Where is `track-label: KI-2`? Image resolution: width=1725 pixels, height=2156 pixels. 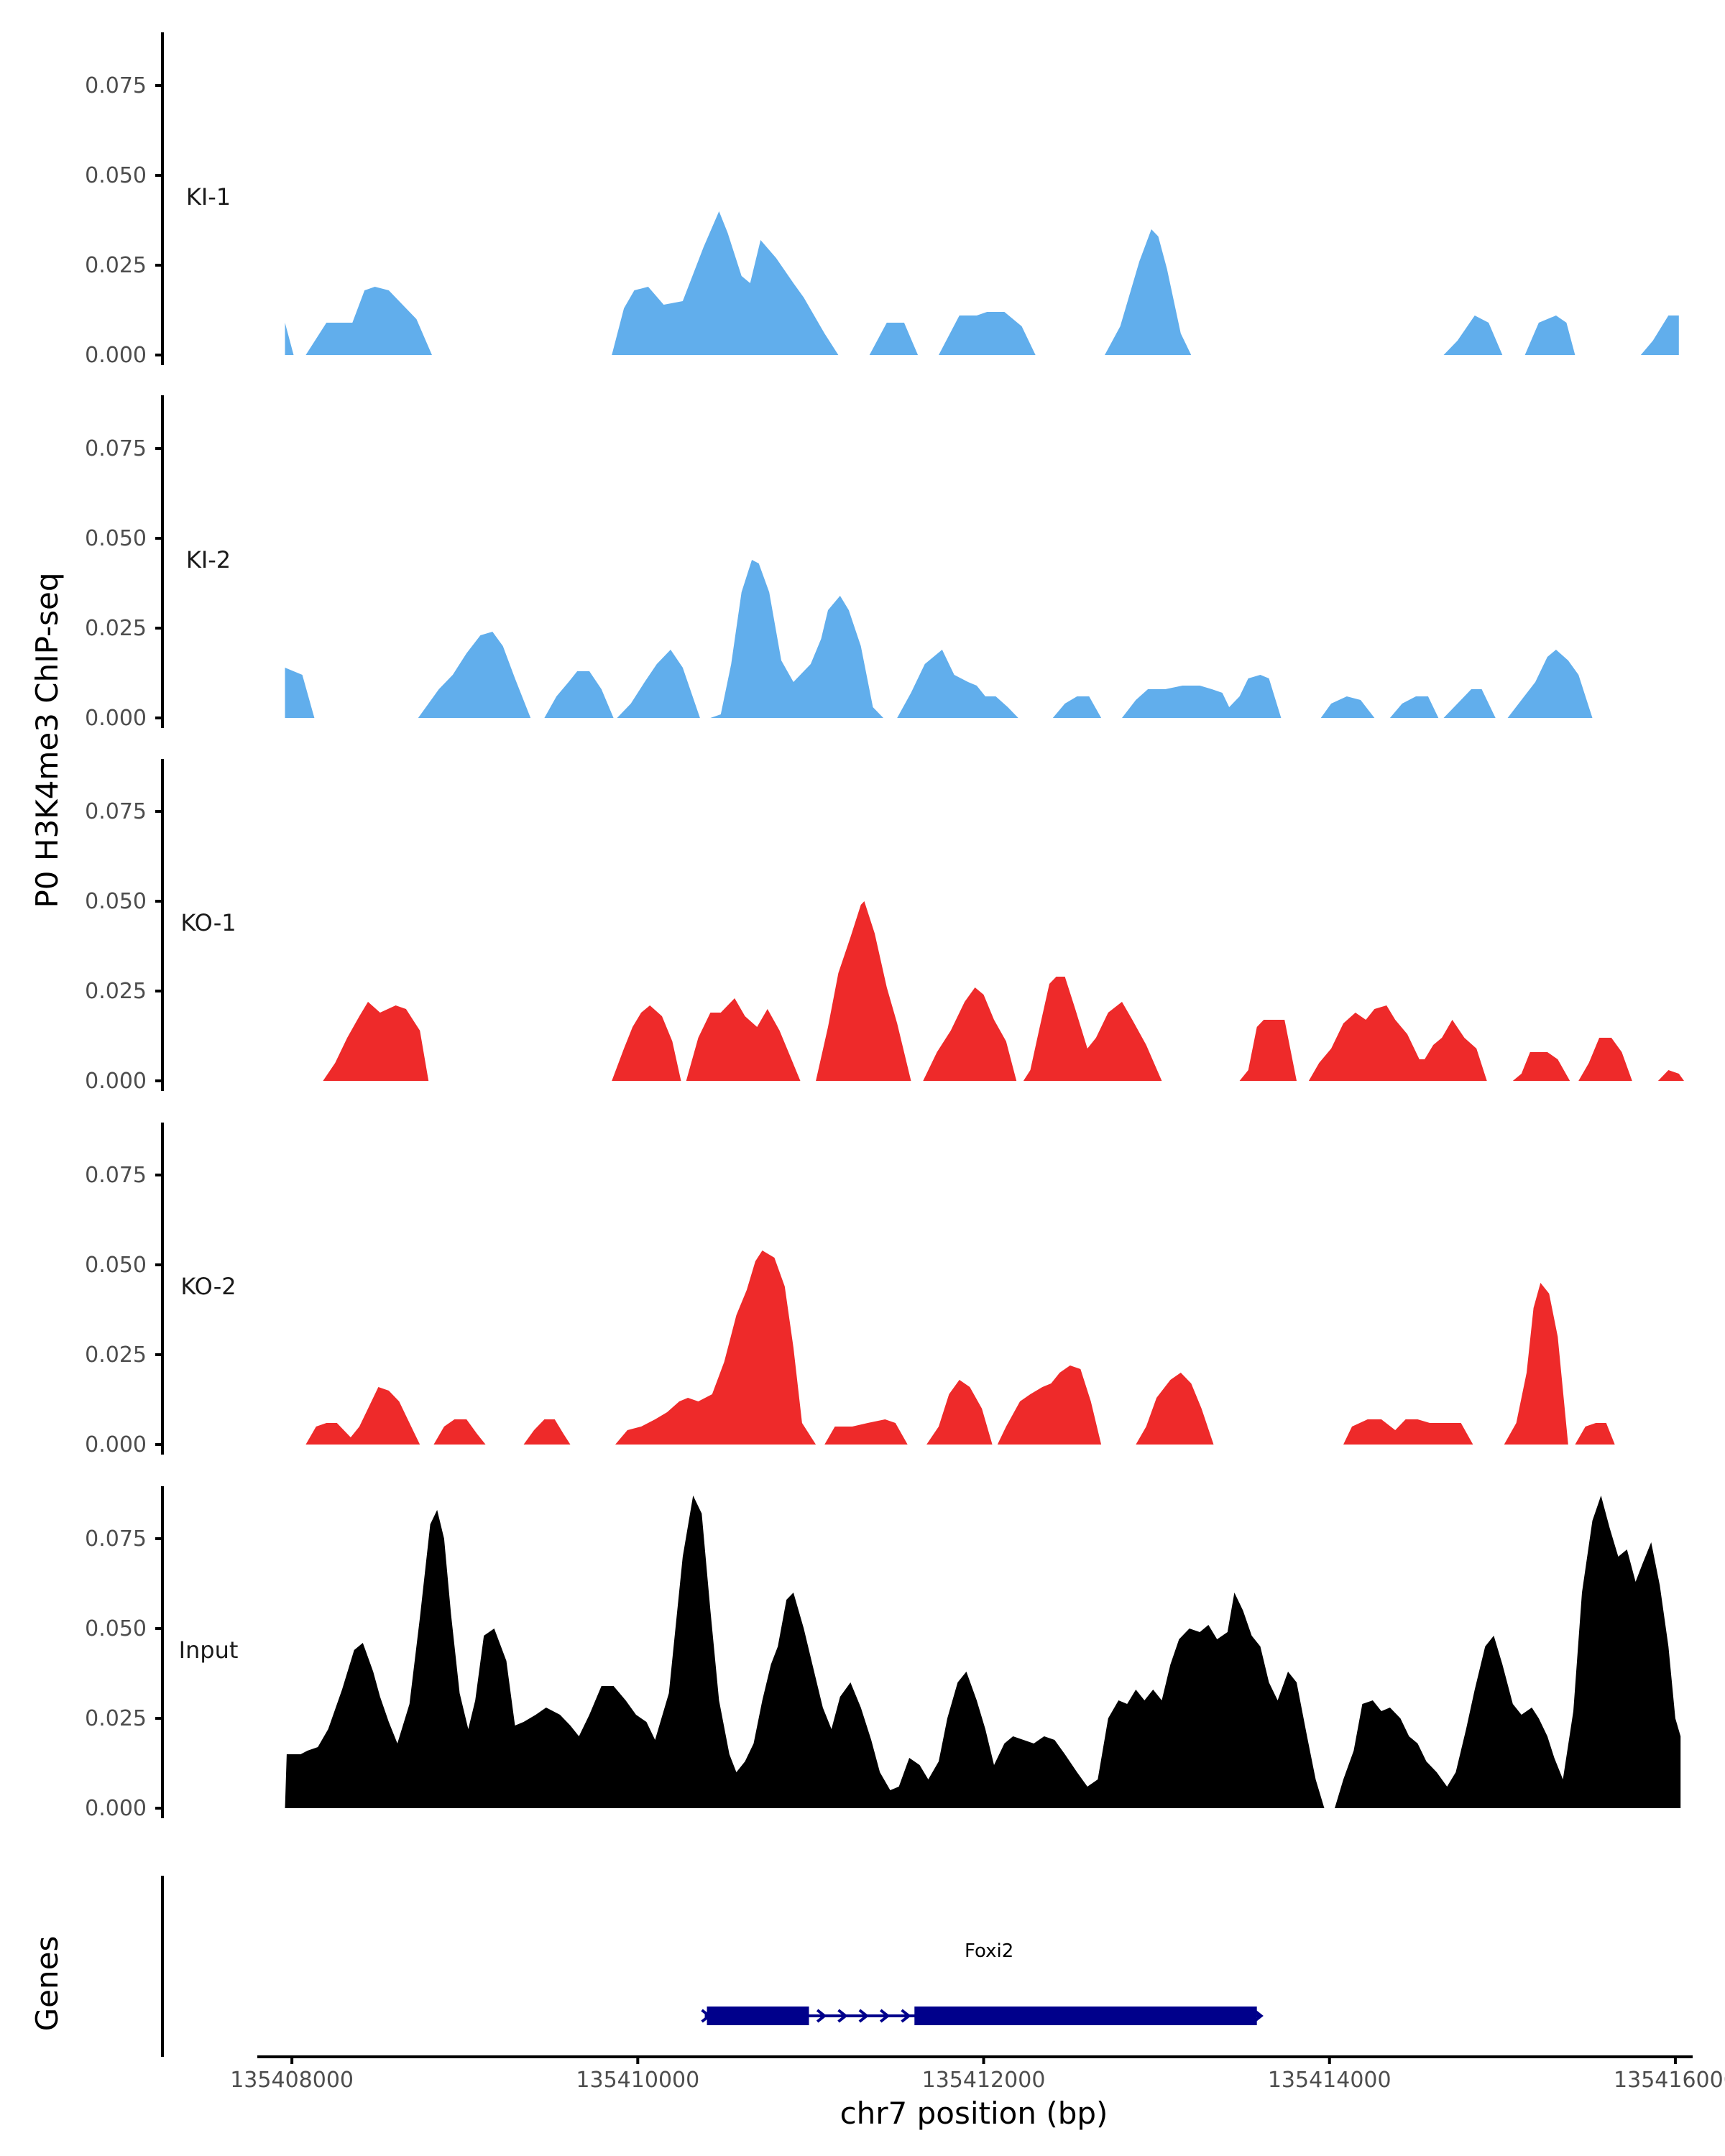
track-label: KI-2 is located at coordinates (208, 560).